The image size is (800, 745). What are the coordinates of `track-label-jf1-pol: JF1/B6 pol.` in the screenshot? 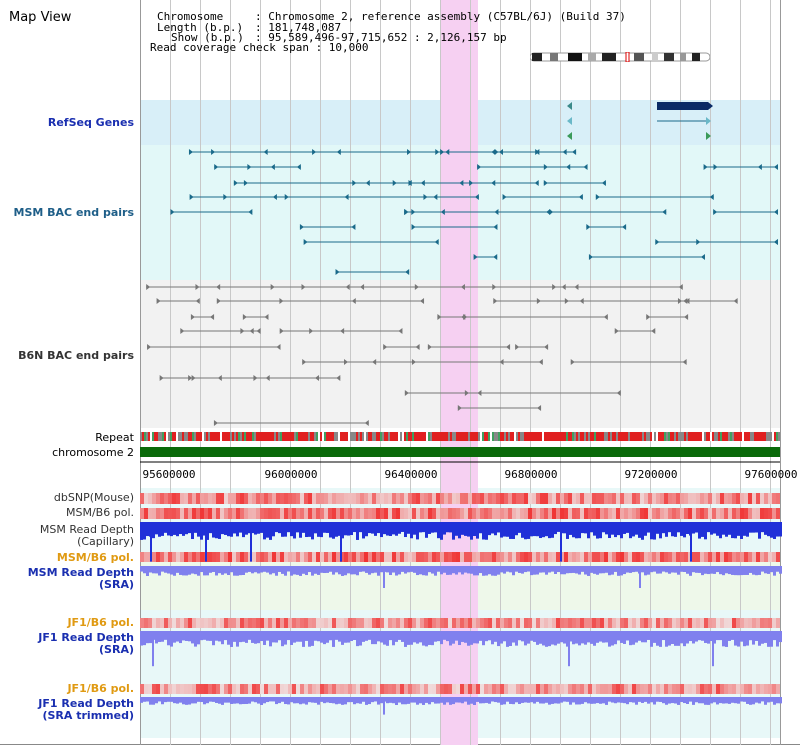 It's located at (100, 622).